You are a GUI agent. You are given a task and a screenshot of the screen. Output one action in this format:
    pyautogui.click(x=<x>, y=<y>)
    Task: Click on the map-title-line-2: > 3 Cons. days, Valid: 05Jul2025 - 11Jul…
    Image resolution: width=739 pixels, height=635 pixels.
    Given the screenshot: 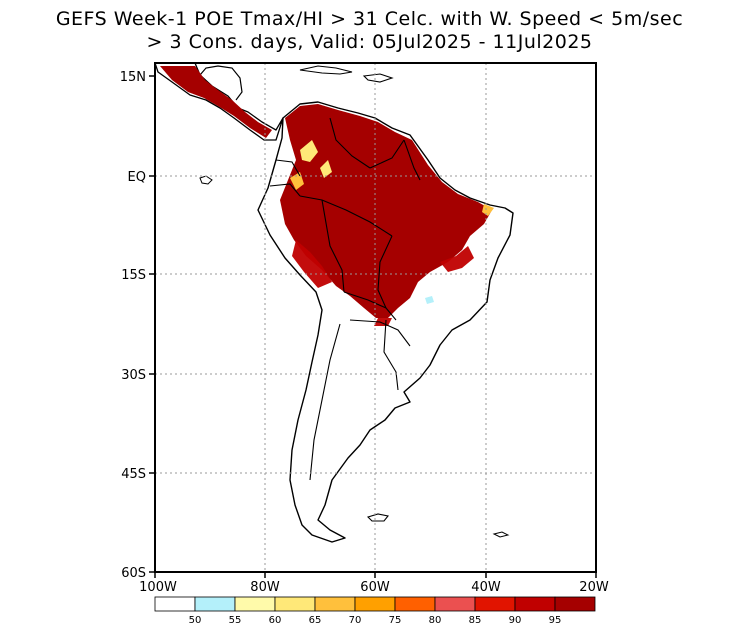 What is the action you would take?
    pyautogui.click(x=369, y=42)
    